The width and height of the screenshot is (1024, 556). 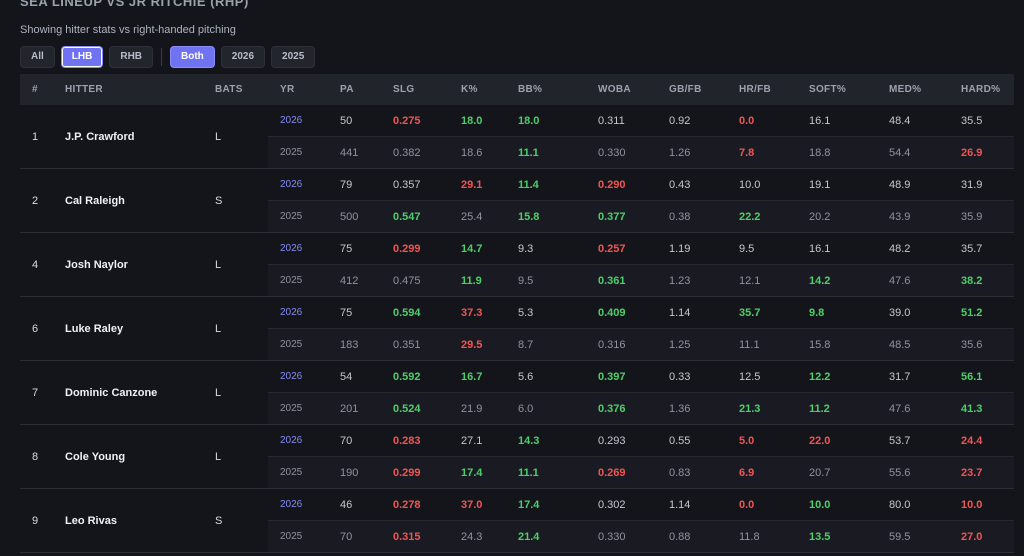 I want to click on hitter-name: Cal Raleigh, so click(x=128, y=200).